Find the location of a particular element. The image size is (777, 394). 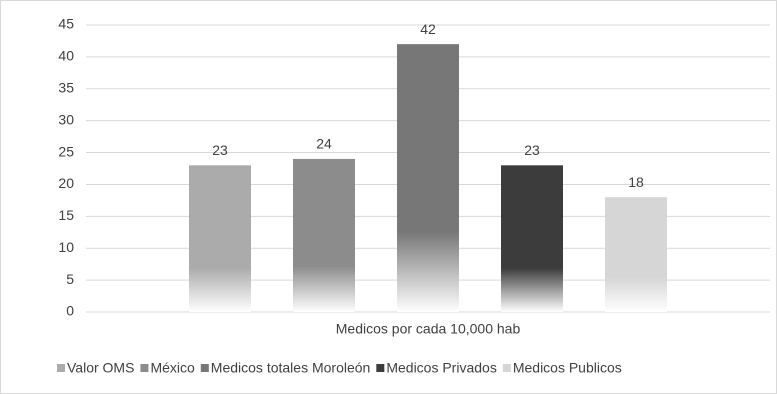

data-label: 18 is located at coordinates (636, 182).